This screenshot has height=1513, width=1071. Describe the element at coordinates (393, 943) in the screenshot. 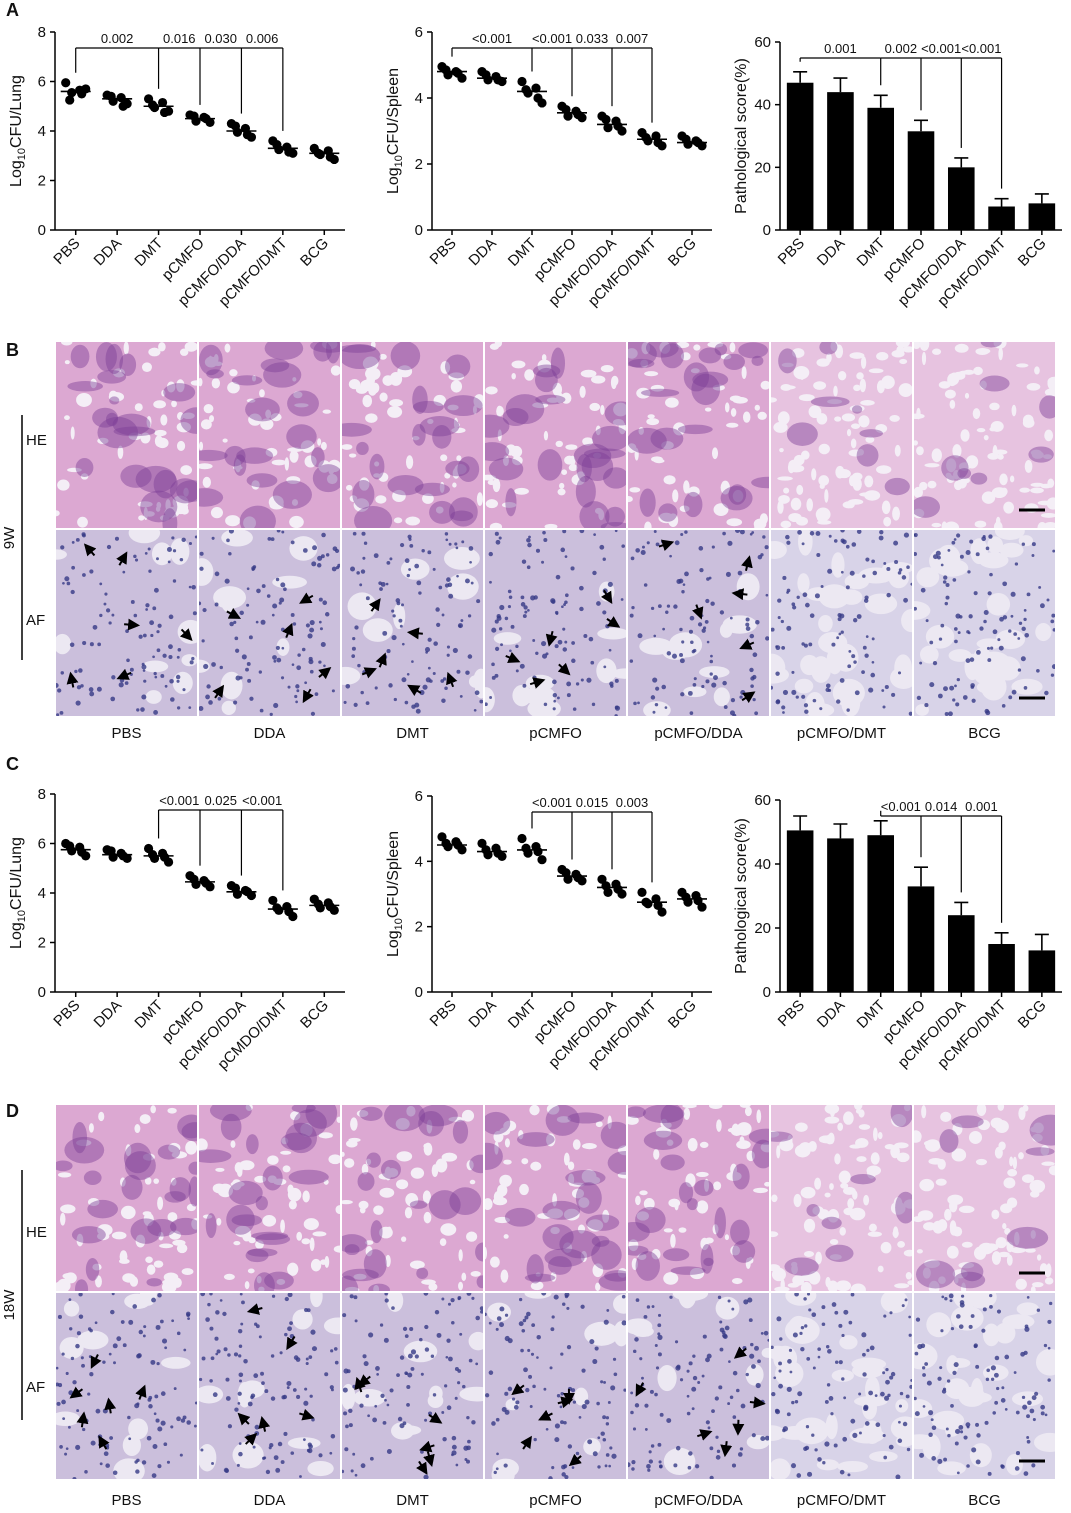

I see `y-label-part: Log` at that location.